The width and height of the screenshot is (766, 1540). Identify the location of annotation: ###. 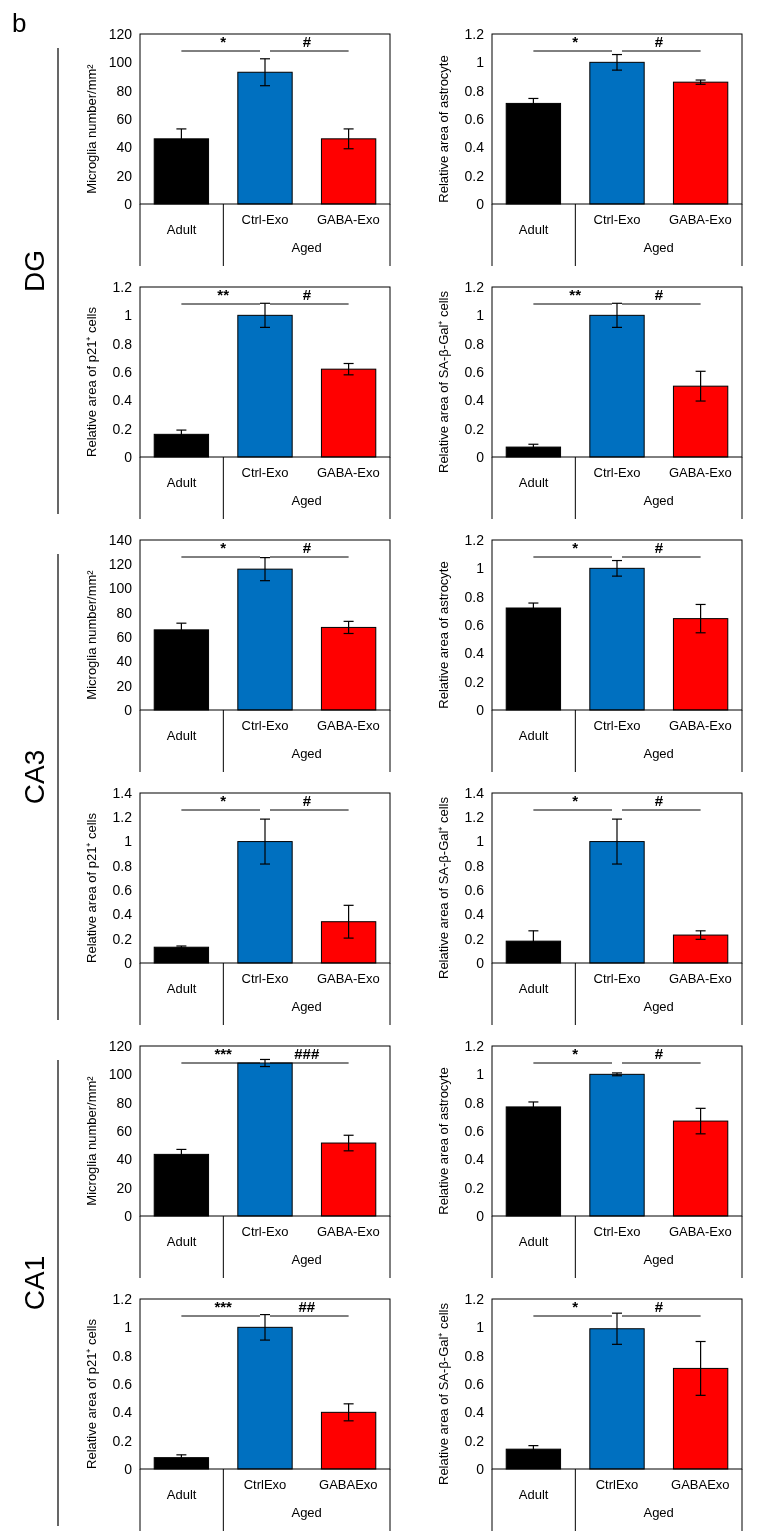
(307, 1053).